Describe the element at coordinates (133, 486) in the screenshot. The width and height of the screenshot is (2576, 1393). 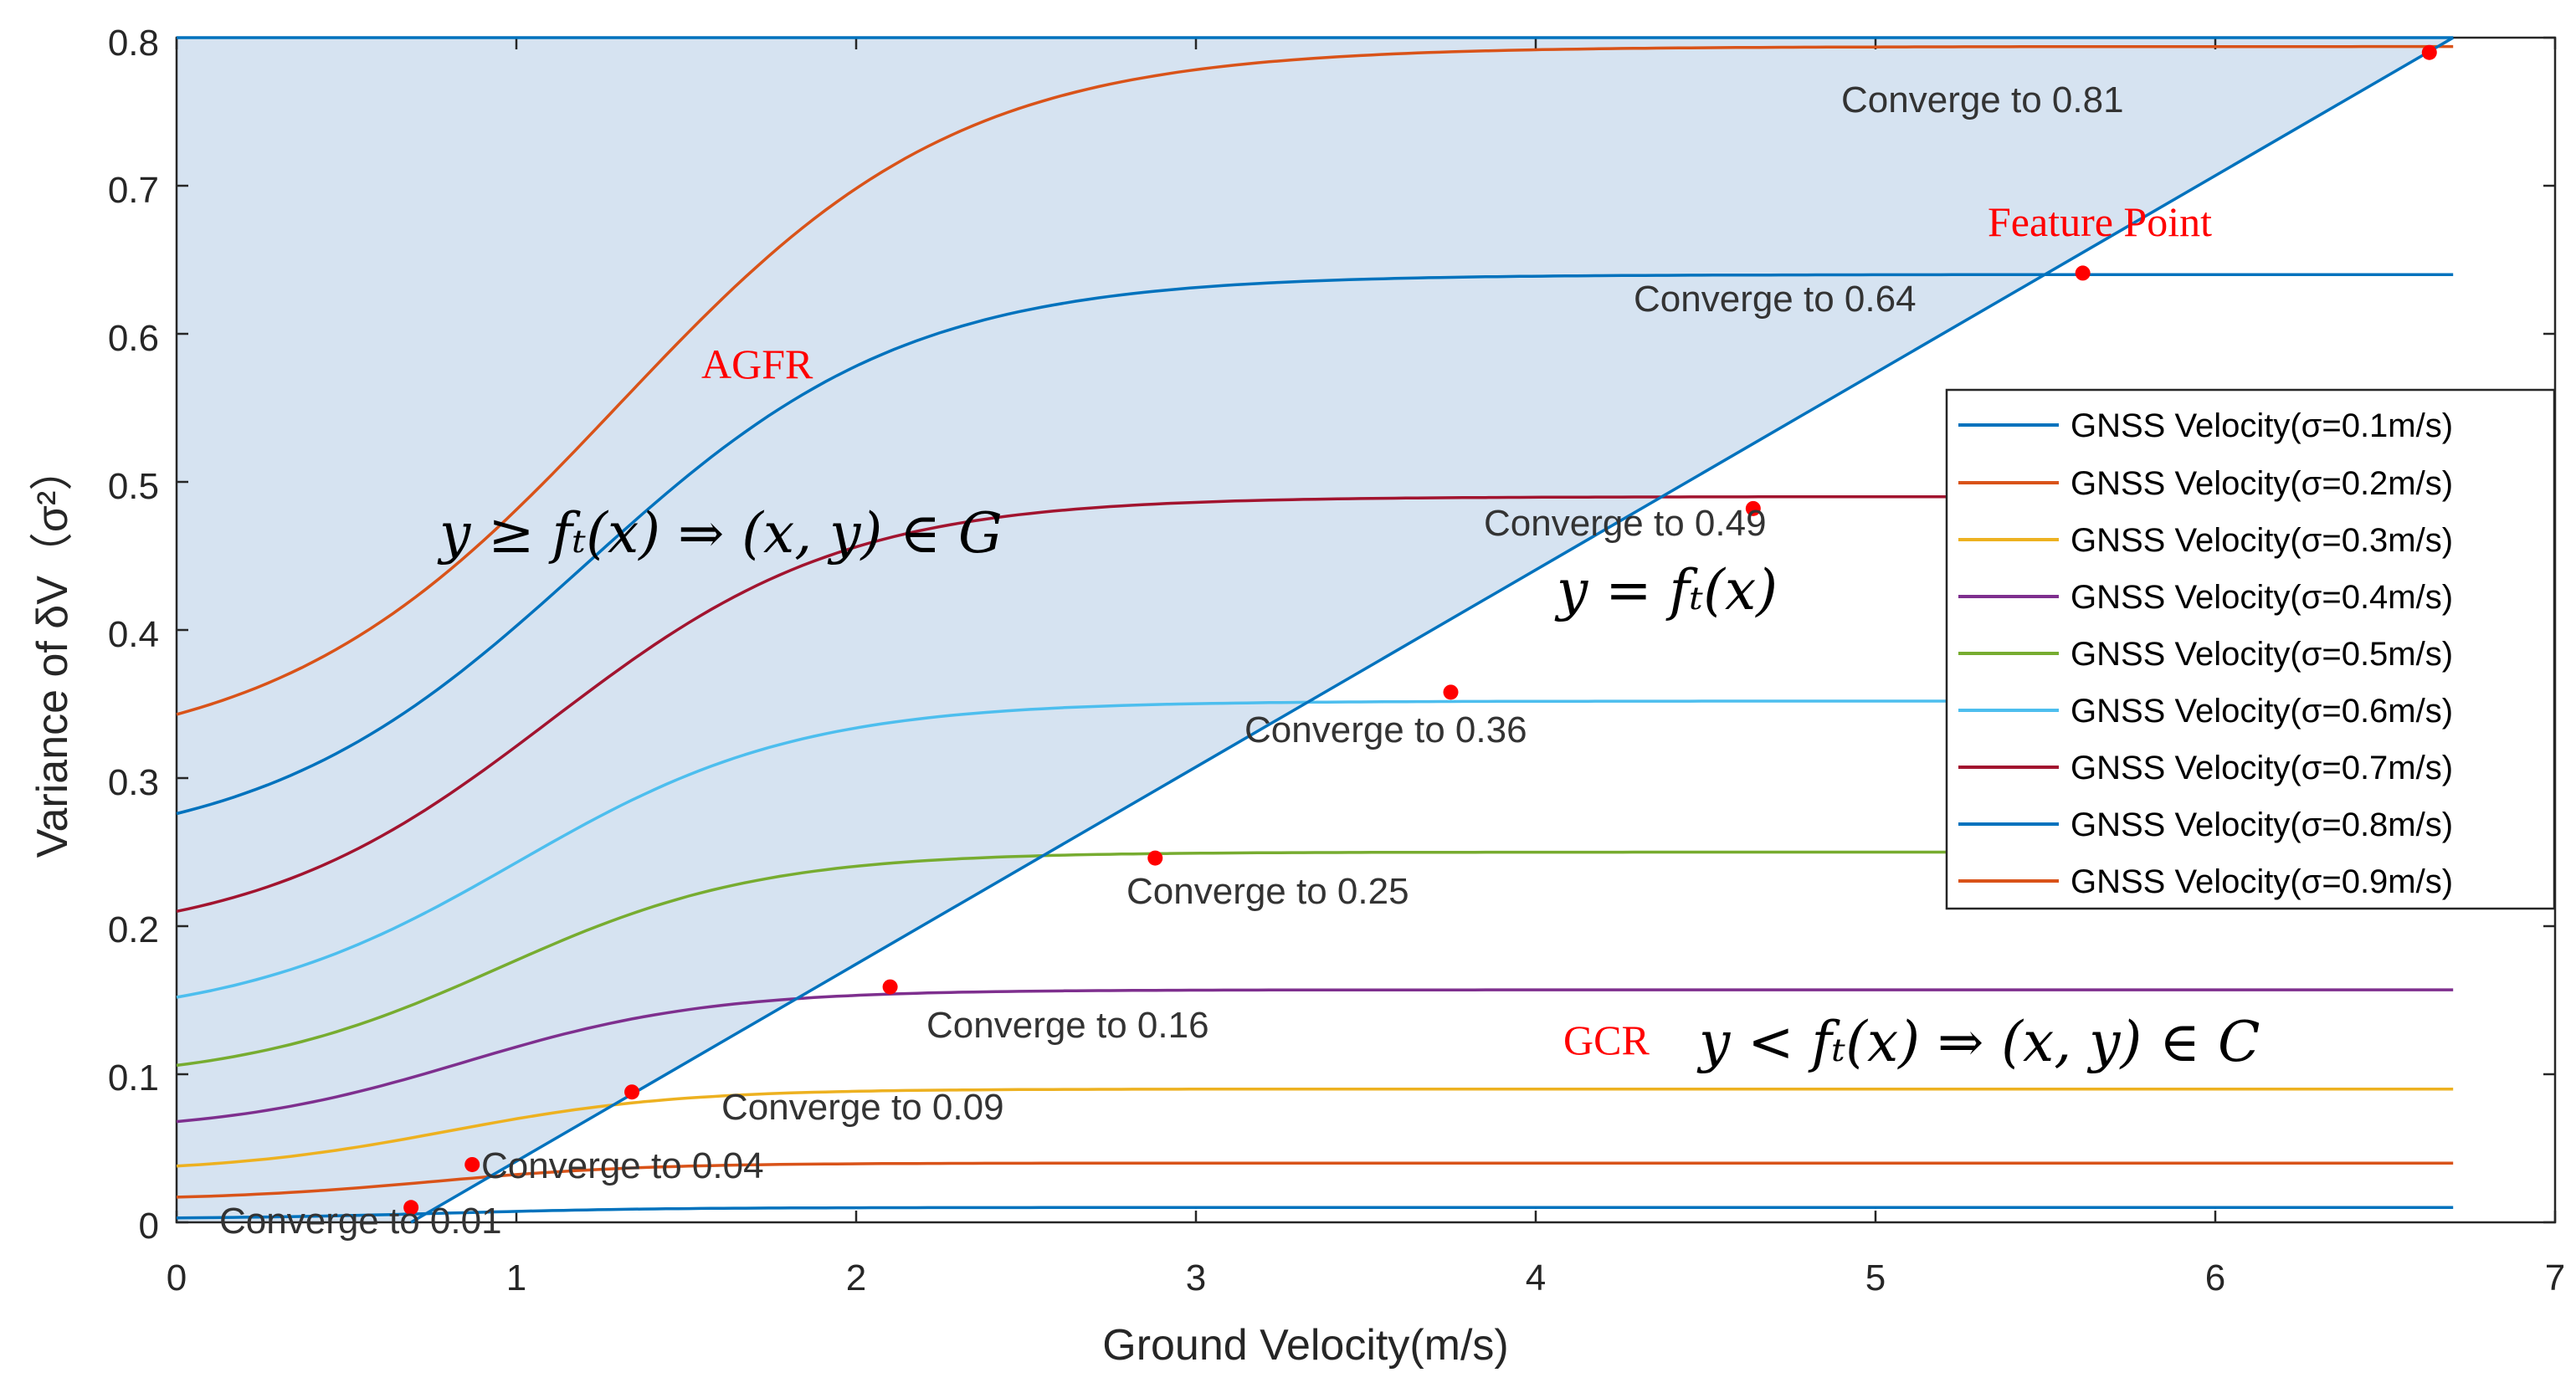
I see `y-tick-label: 0.5` at that location.